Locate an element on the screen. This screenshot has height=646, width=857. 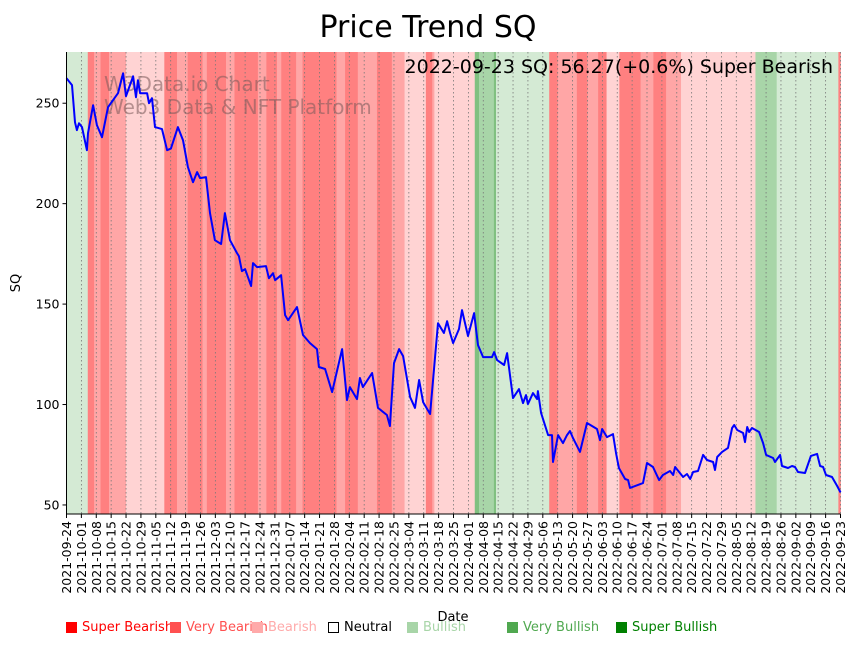
x-tick-label: 2022-05-13 is located at coordinates (557, 557).